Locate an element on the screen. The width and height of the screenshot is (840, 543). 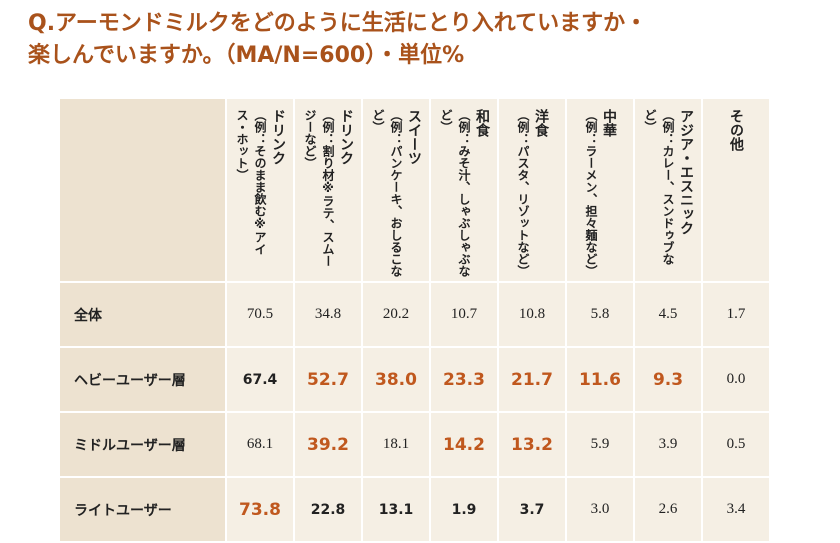
vertical-header: ドリンク （例：そのまま飲む※アイス・ホット） is located at coordinates (260, 193).